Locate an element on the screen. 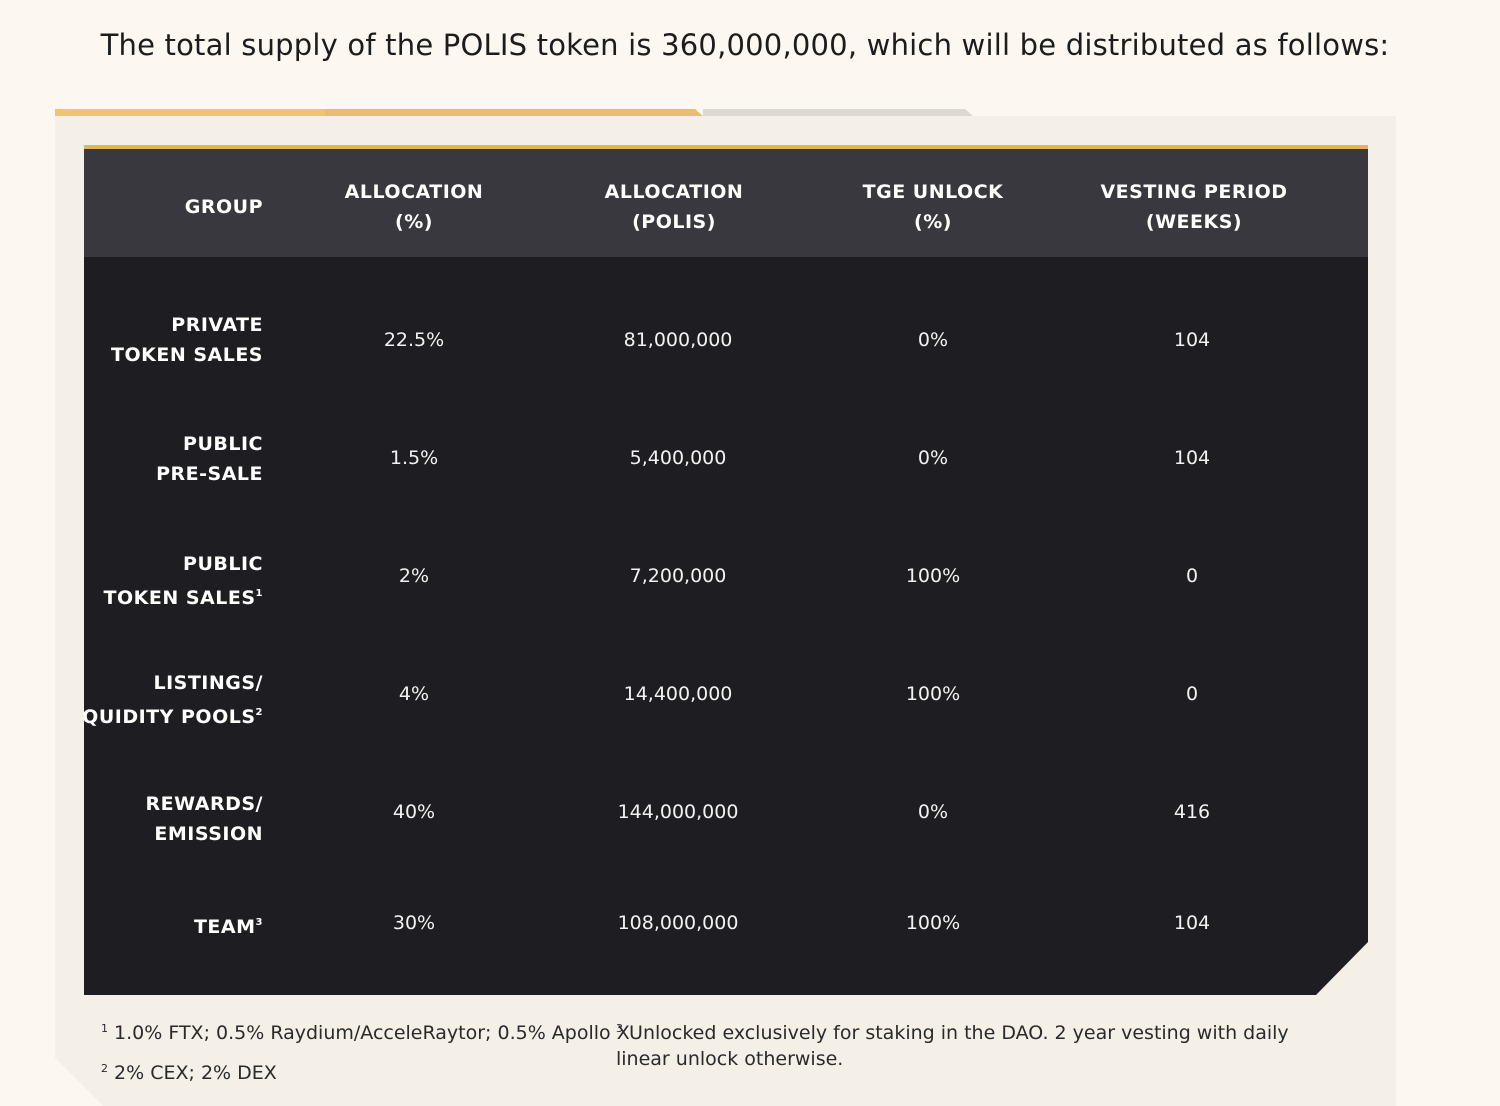  row-allocation-pct: 4% is located at coordinates (414, 694).